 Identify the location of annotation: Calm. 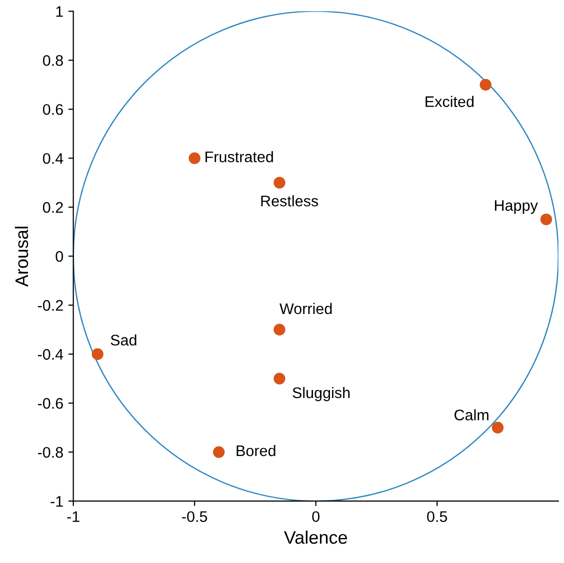
(471, 414).